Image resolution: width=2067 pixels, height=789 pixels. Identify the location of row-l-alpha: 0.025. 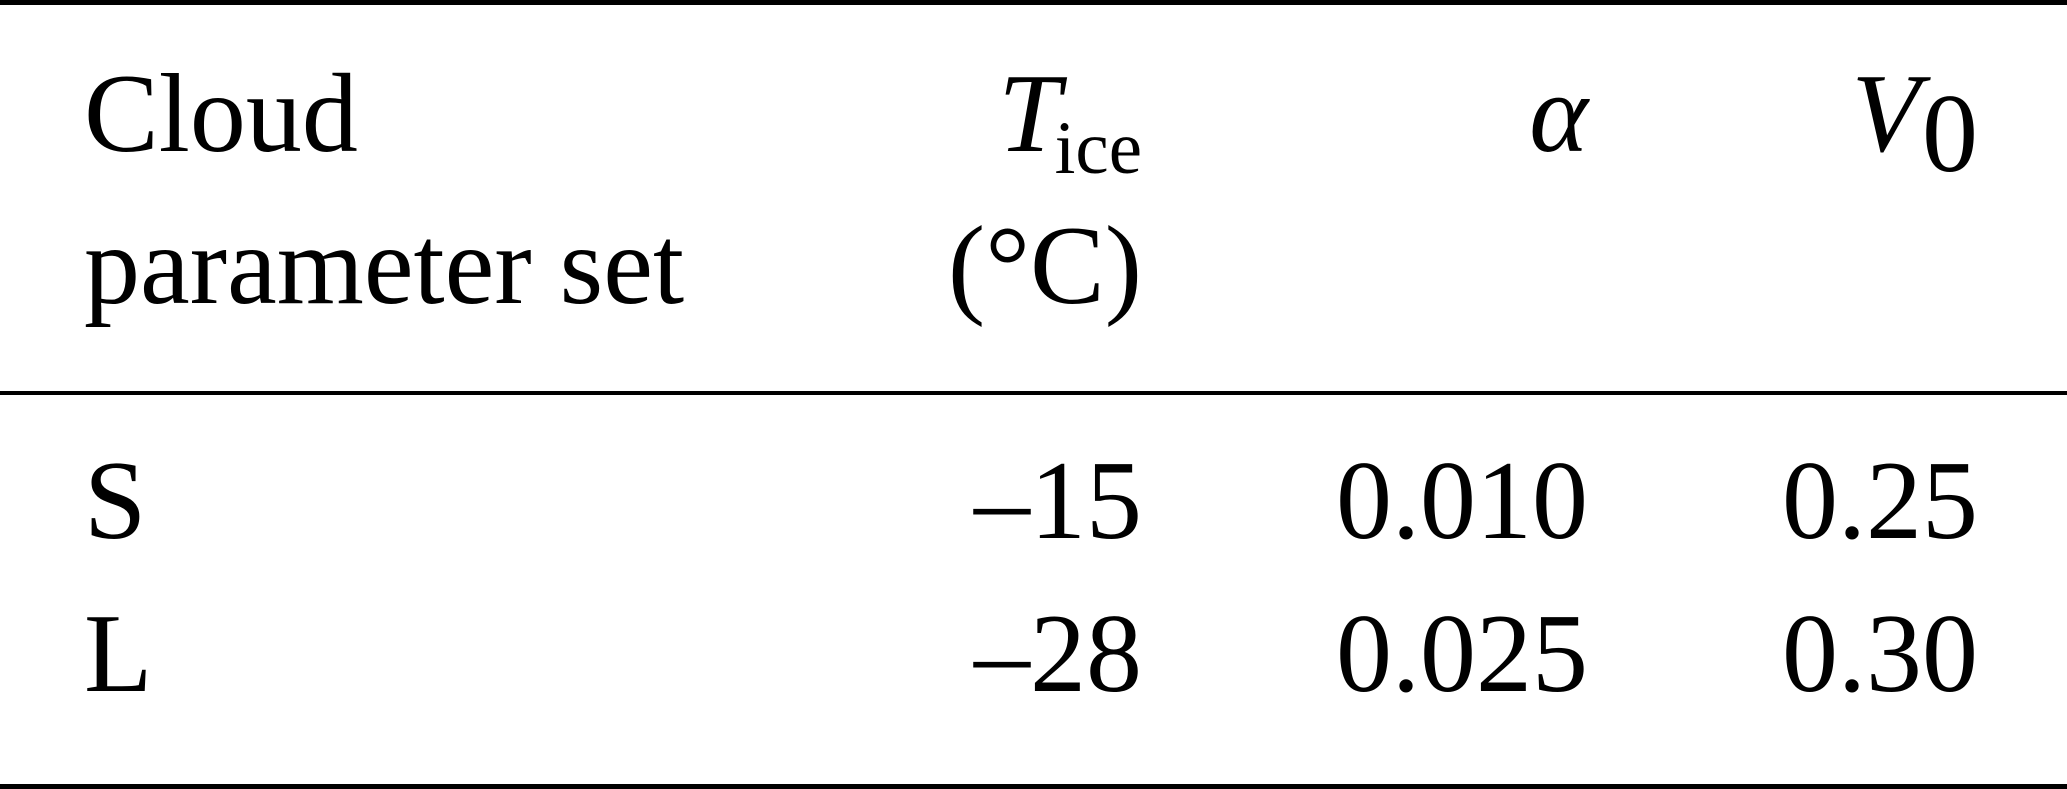
(1462, 654).